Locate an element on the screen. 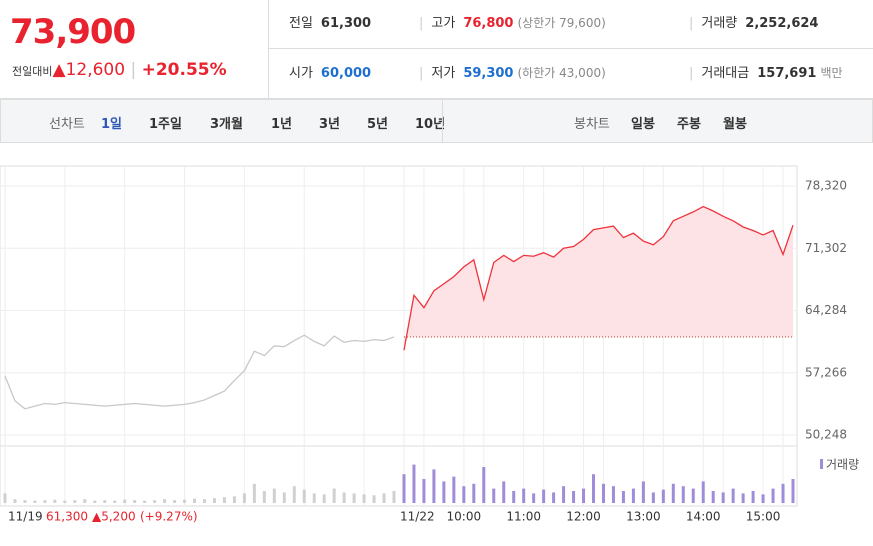 This screenshot has height=546, width=873. info-cell: | 고가 76,800 (상한가 79,600) is located at coordinates (512, 21).